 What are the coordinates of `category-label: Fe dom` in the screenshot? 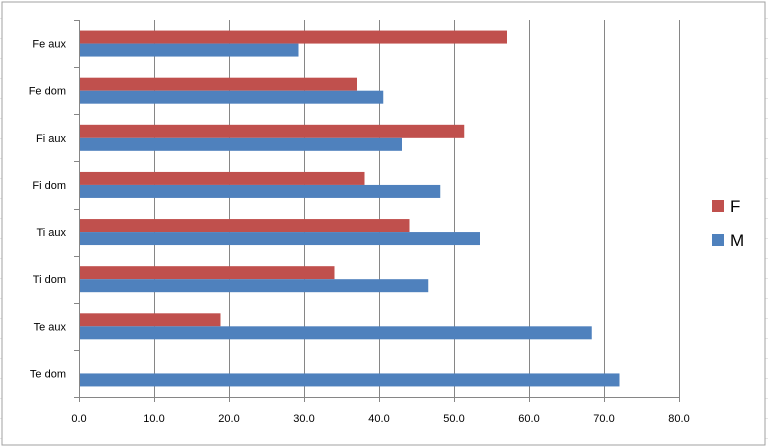 It's located at (47, 92).